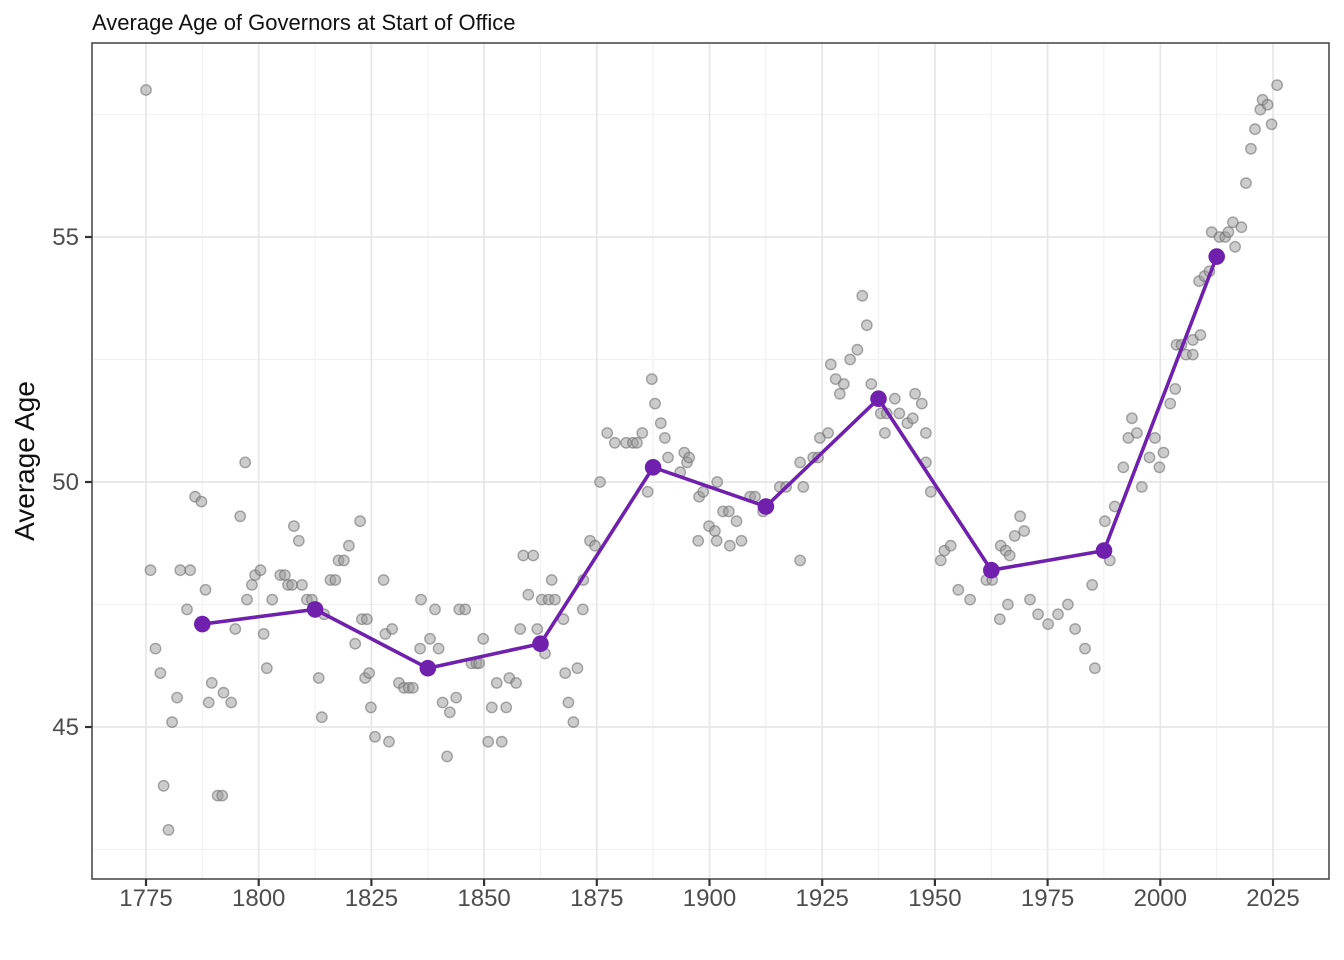 The image size is (1344, 960). I want to click on y-tick-label: 50, so click(65, 482).